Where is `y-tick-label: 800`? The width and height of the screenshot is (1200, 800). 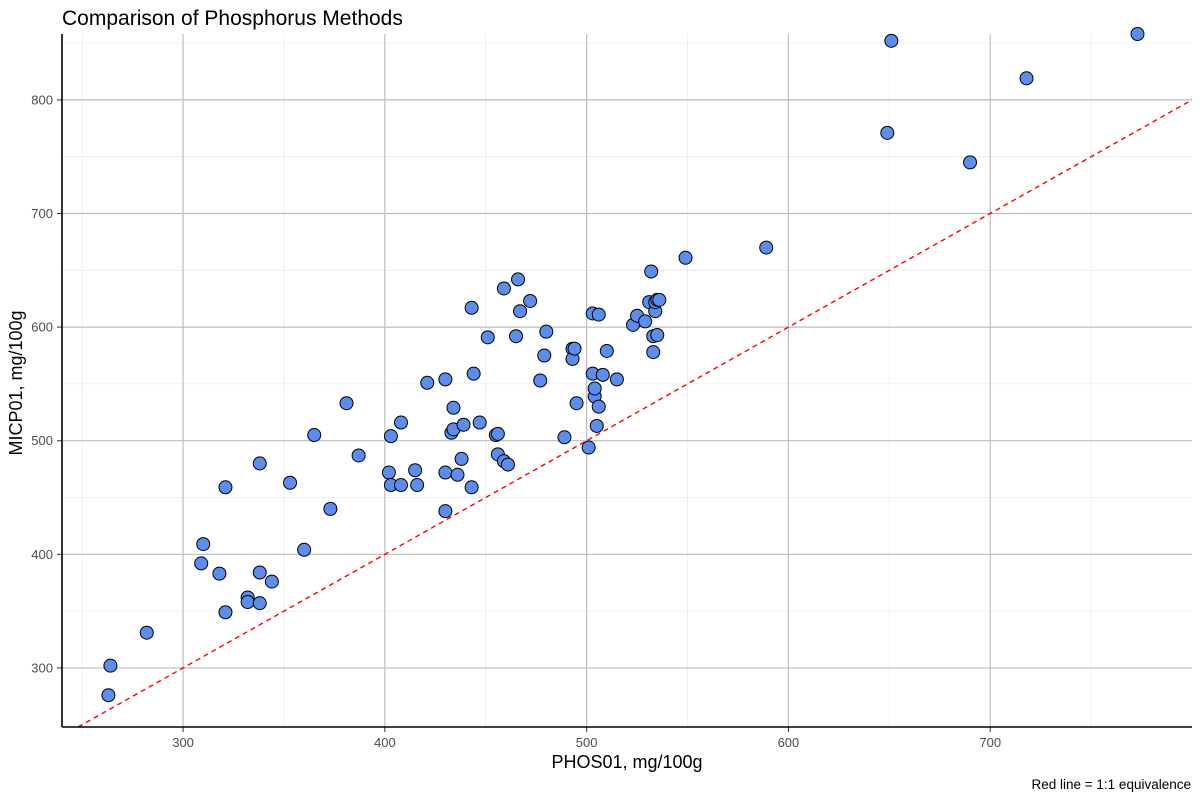
y-tick-label: 800 is located at coordinates (42, 99).